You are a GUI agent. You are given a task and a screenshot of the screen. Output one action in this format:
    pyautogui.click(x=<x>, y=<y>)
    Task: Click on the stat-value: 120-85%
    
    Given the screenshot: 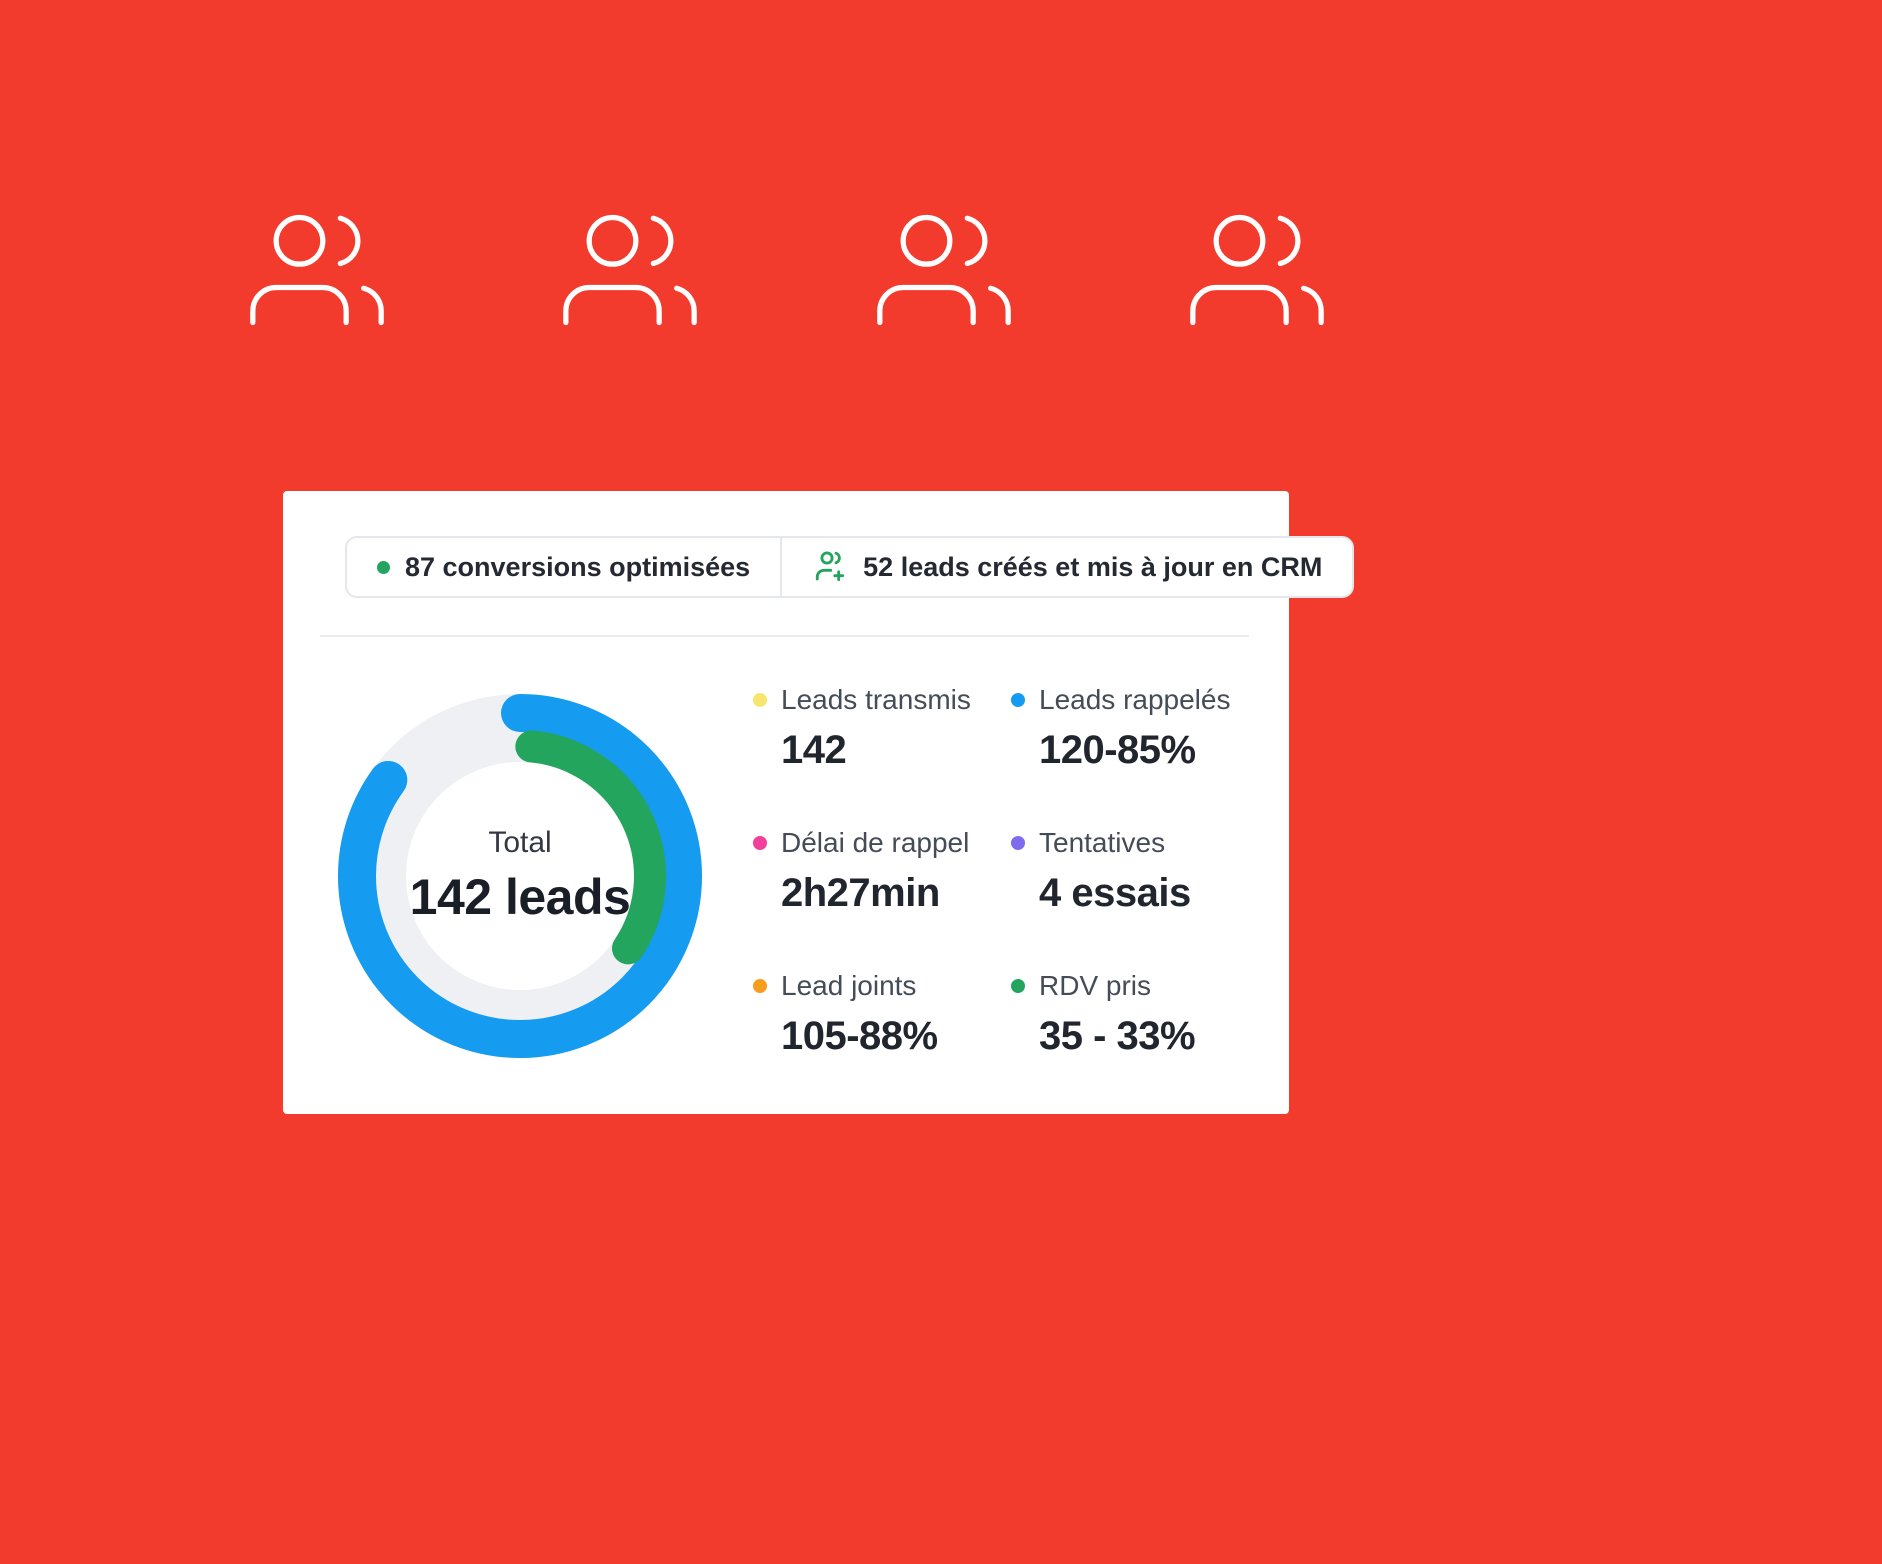 What is the action you would take?
    pyautogui.click(x=1117, y=750)
    